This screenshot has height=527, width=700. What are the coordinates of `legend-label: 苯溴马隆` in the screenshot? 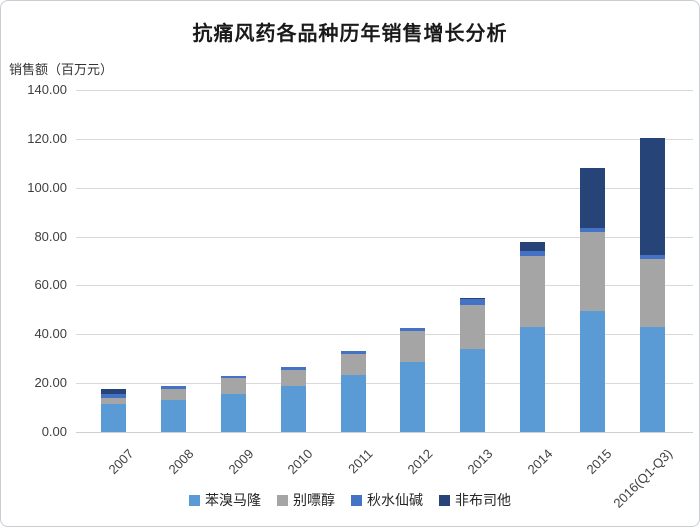 It's located at (233, 500).